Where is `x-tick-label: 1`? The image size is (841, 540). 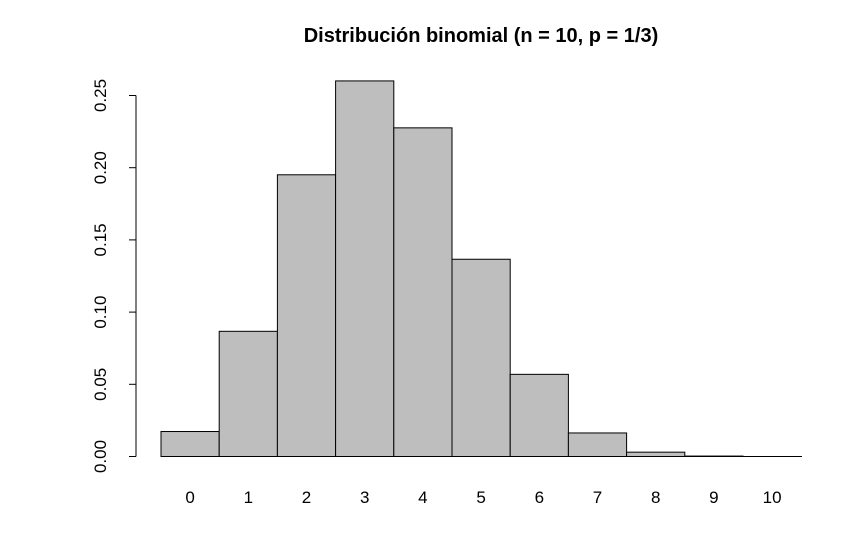
x-tick-label: 1 is located at coordinates (248, 497).